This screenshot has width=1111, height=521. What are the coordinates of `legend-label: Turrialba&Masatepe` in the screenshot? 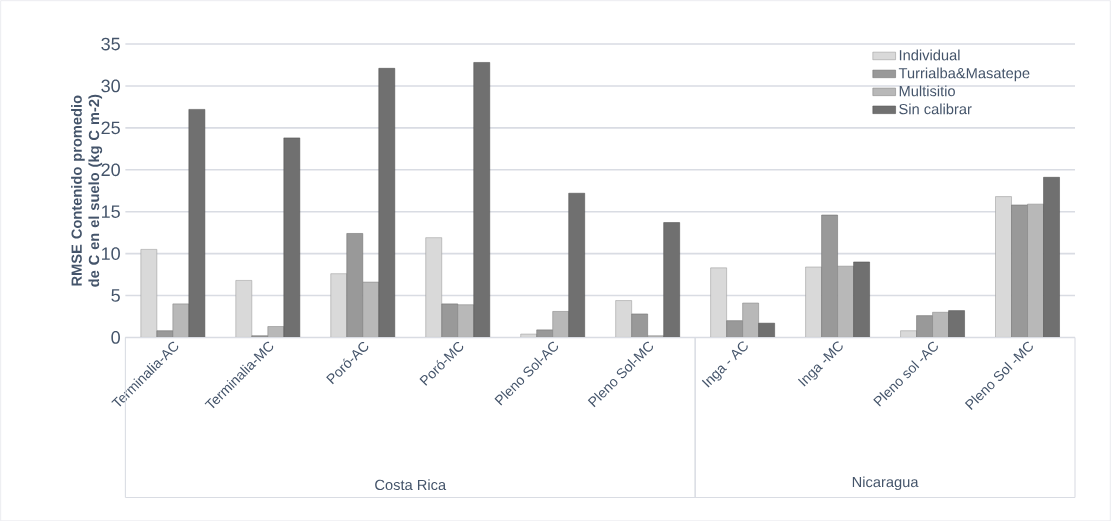 It's located at (964, 74).